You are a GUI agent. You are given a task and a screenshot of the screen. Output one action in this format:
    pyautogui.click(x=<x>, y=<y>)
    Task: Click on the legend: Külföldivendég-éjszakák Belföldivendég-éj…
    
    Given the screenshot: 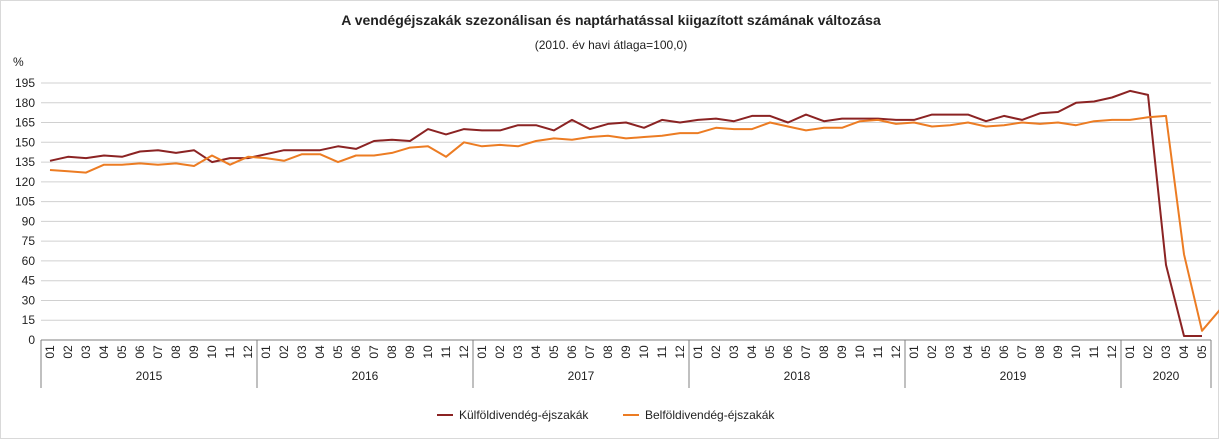 What is the action you would take?
    pyautogui.click(x=606, y=415)
    